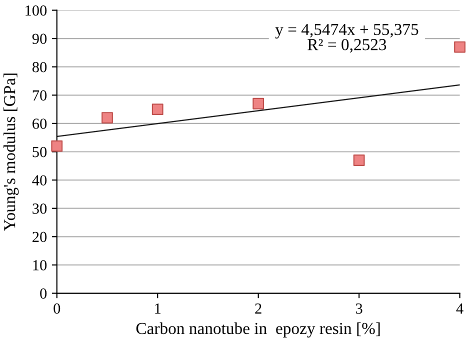  Describe the element at coordinates (258, 308) in the screenshot. I see `x-tick-label: 2` at that location.